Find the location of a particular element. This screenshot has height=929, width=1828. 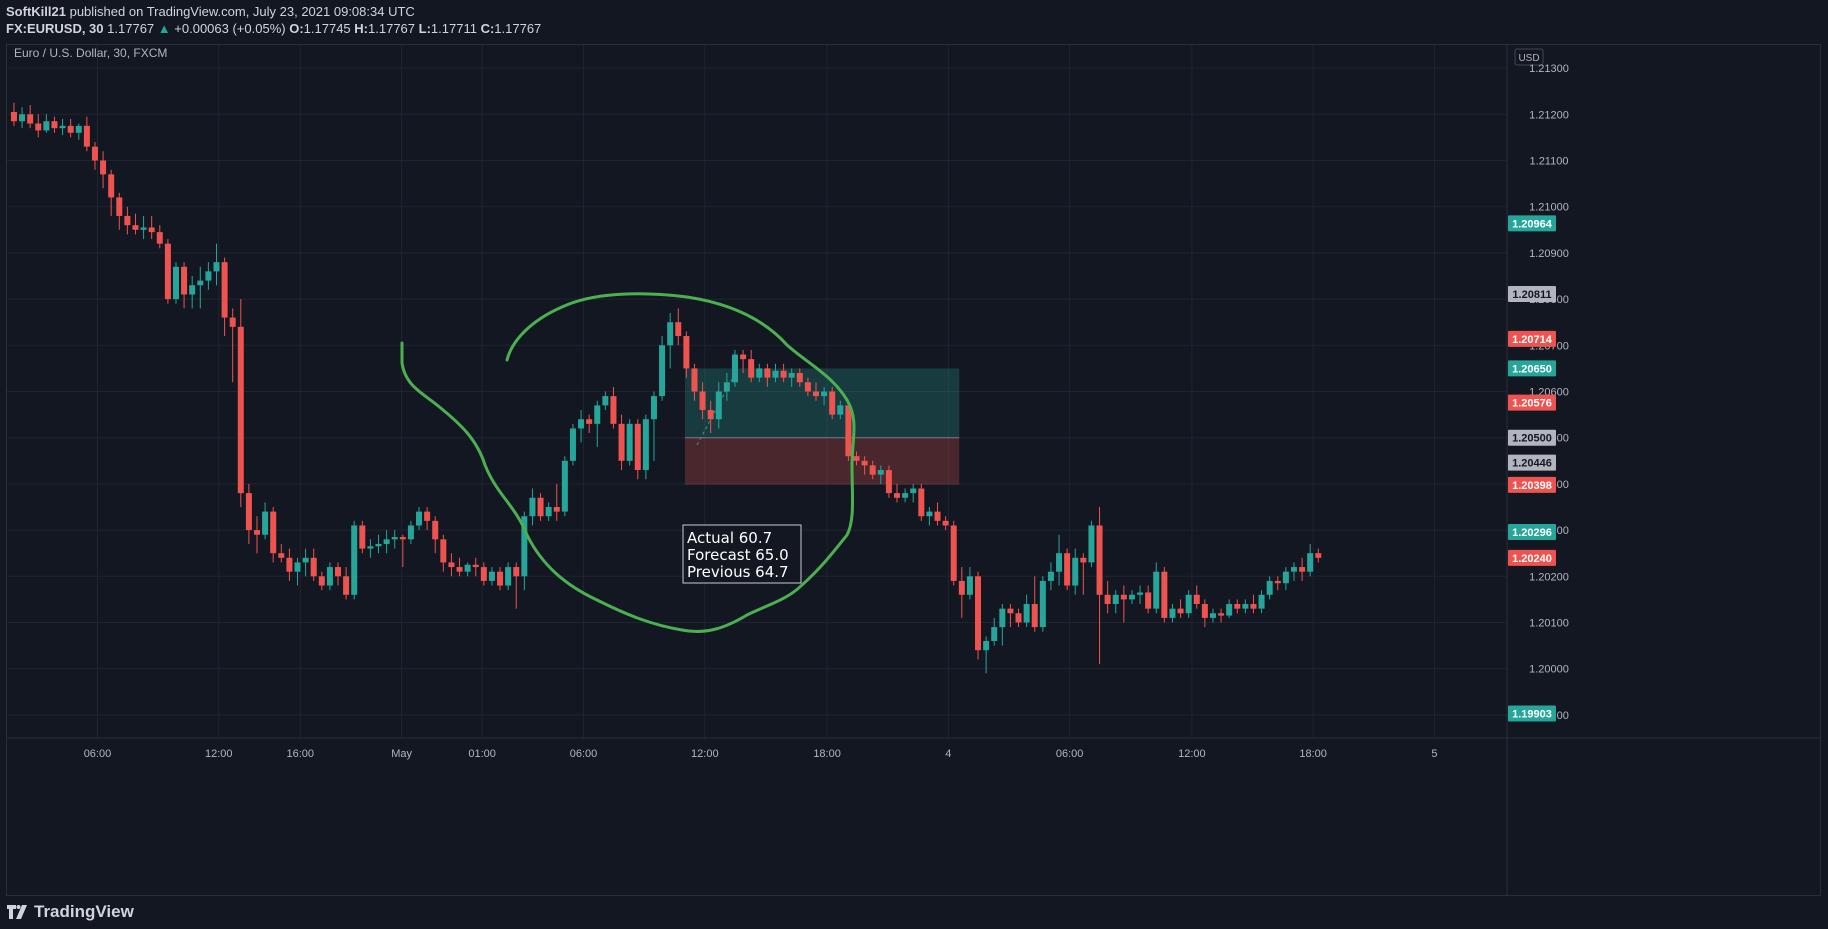

high-value: 1.17767 is located at coordinates (392, 28).